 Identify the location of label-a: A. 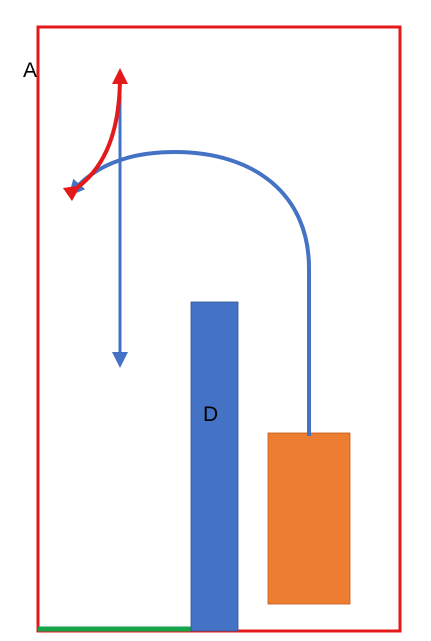
(30, 70).